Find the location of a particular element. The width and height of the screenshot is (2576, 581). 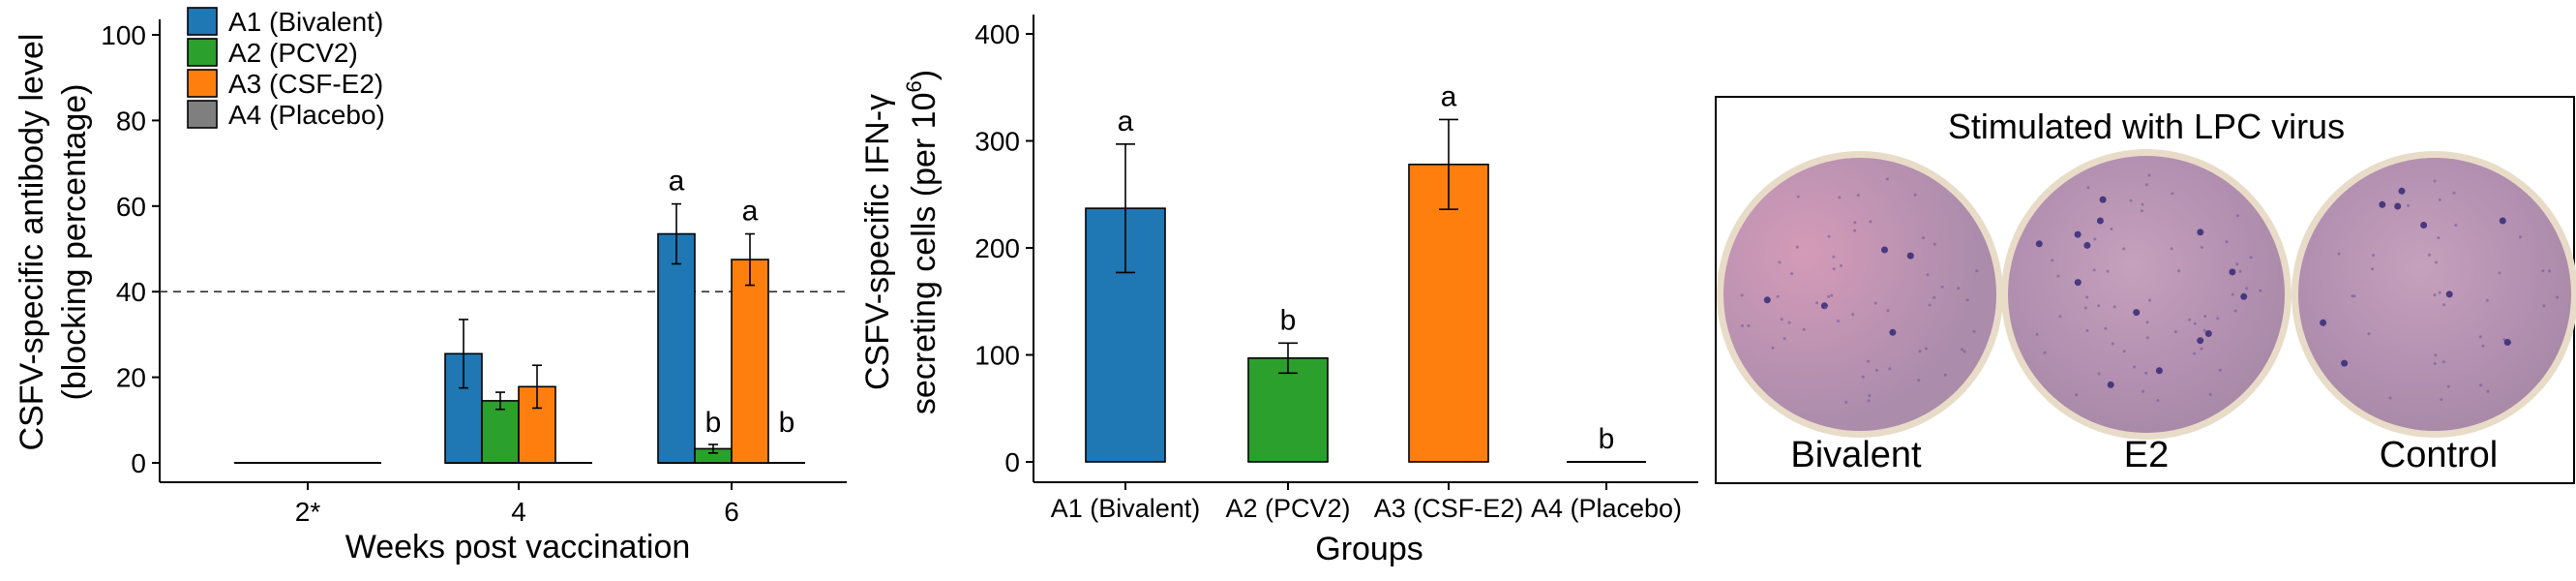

ifn-chart-xlabel: Groups is located at coordinates (1369, 549).